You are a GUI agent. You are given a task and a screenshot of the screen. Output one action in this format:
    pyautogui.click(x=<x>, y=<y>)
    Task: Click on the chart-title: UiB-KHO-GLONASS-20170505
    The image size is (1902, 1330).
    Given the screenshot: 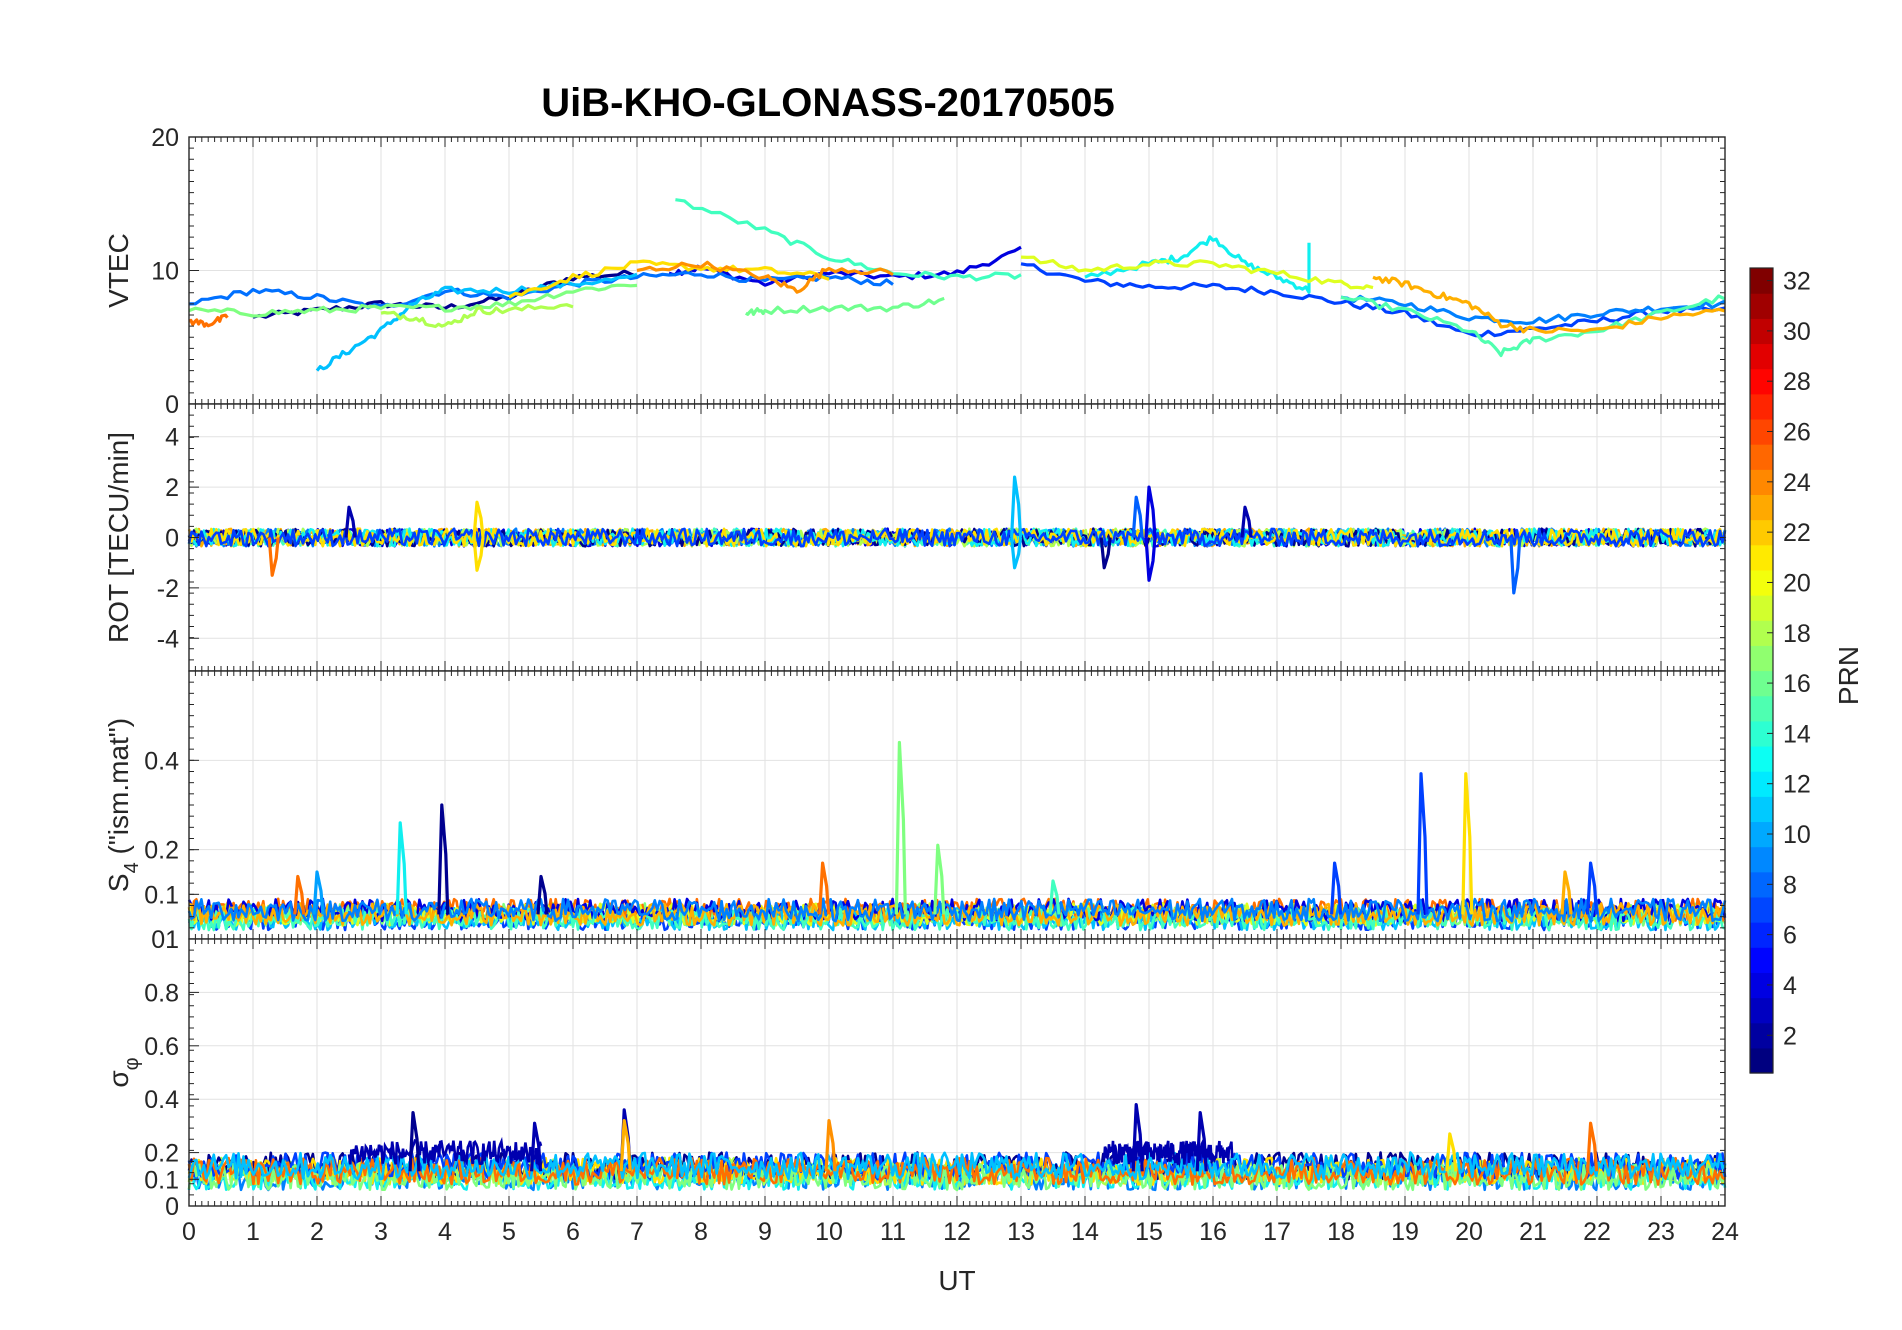 What is the action you would take?
    pyautogui.click(x=828, y=103)
    